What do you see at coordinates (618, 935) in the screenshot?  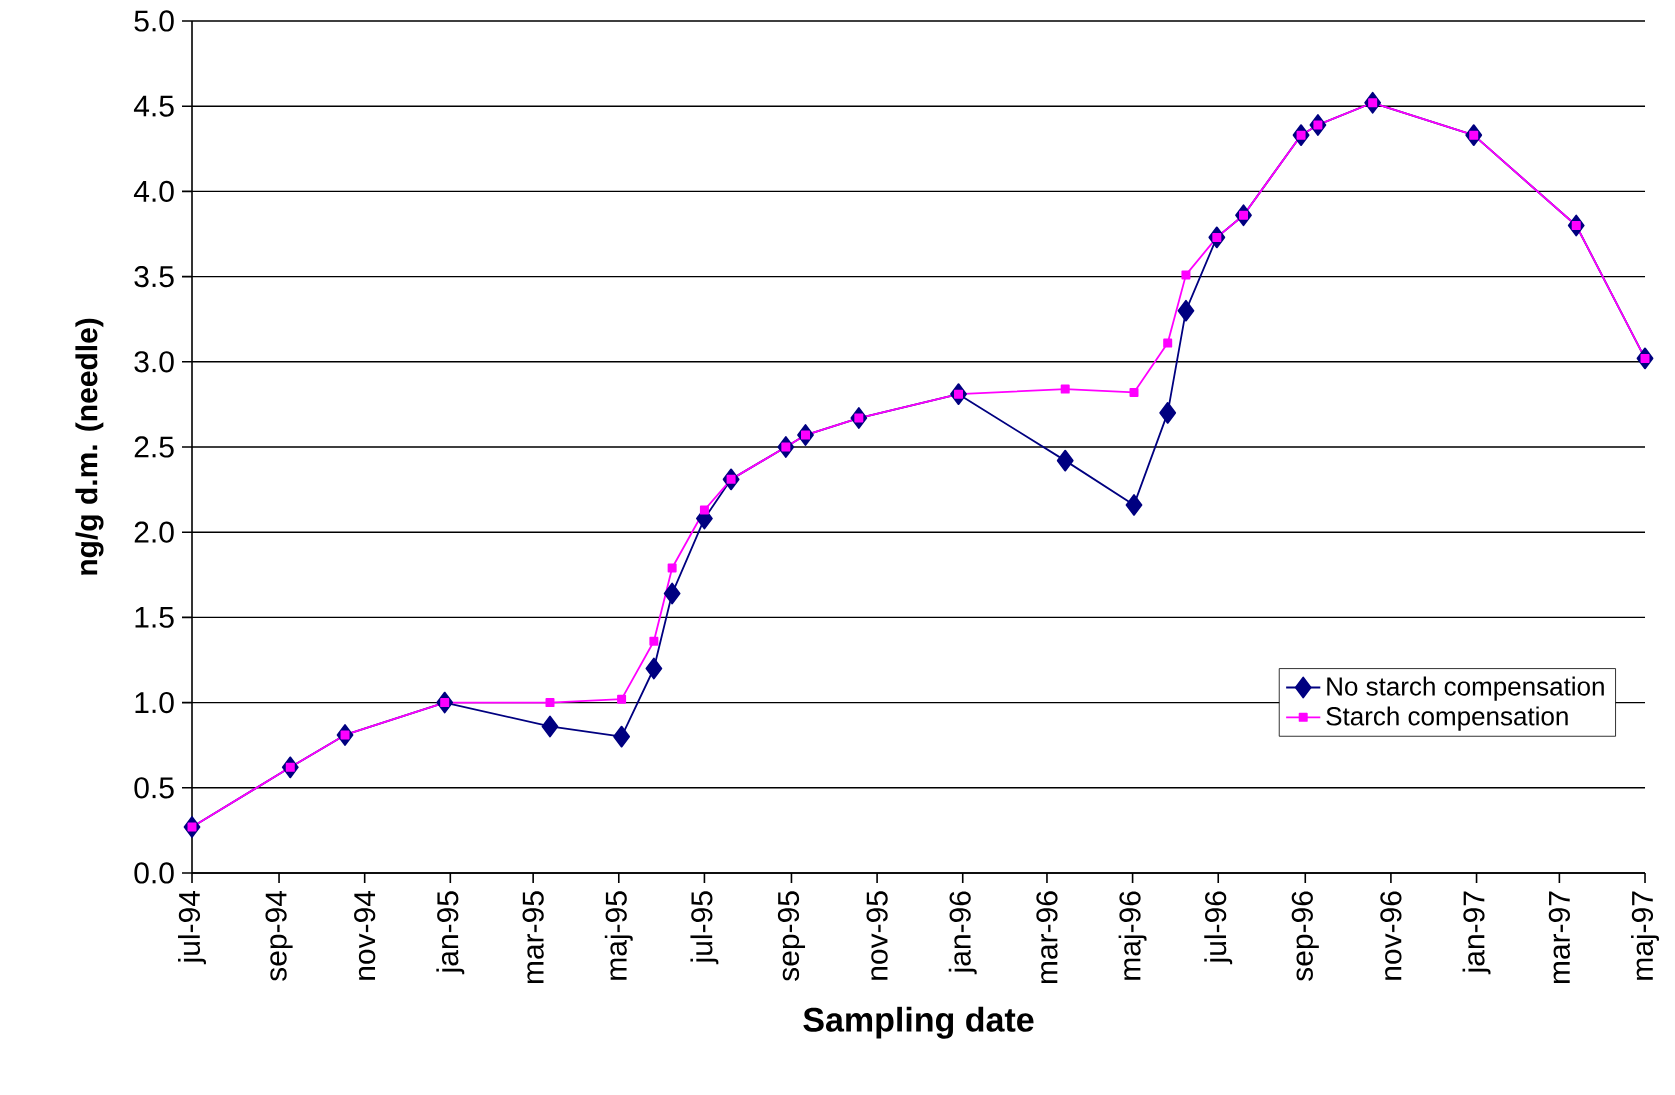 I see `x-tick-label: maj-95` at bounding box center [618, 935].